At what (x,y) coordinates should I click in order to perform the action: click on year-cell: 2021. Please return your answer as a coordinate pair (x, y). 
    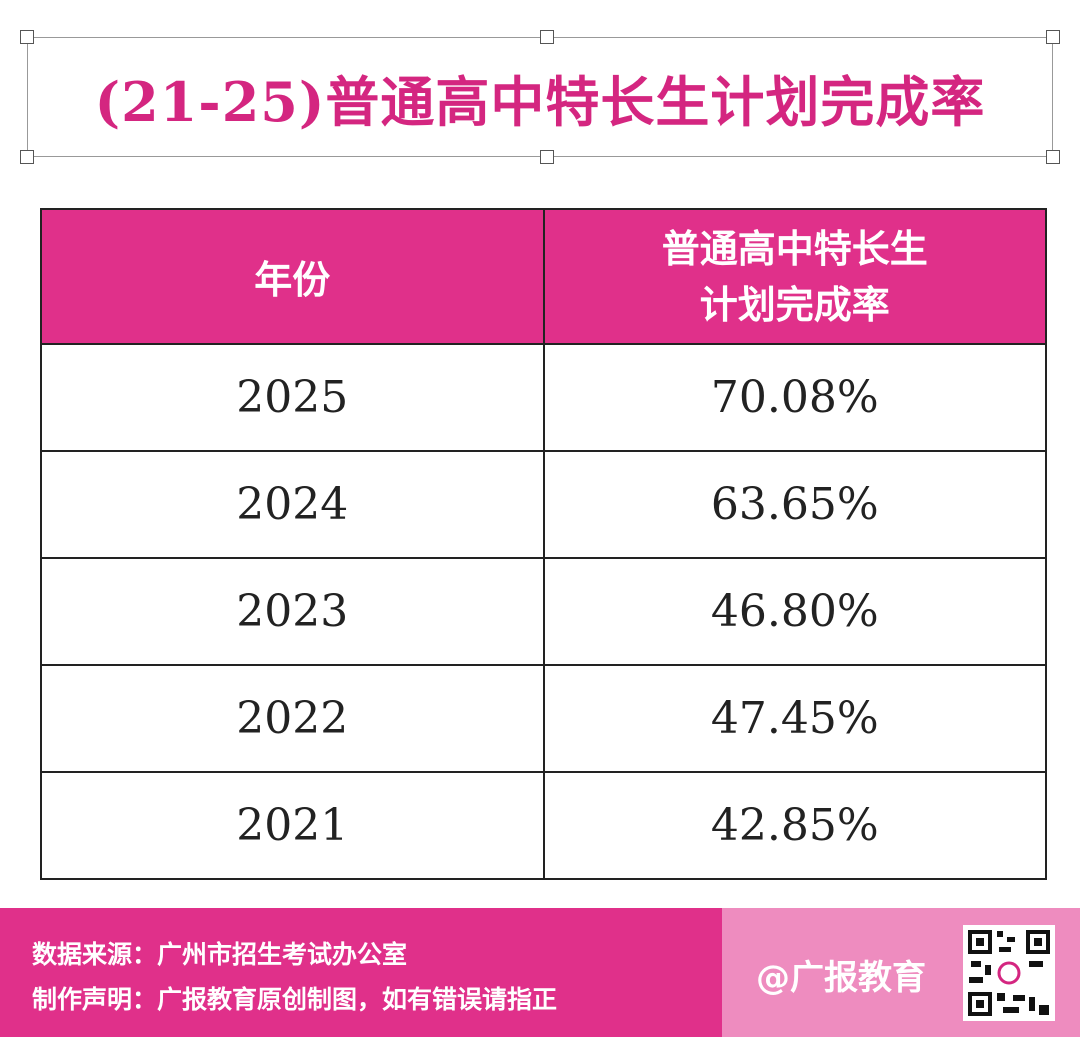
    Looking at the image, I should click on (292, 825).